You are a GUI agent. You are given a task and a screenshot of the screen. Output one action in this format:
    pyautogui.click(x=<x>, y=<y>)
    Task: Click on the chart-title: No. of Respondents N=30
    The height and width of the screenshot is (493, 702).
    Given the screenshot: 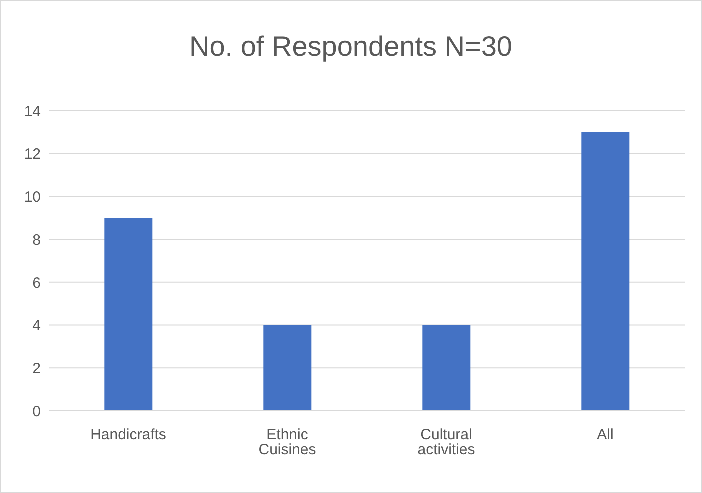 What is the action you would take?
    pyautogui.click(x=351, y=47)
    